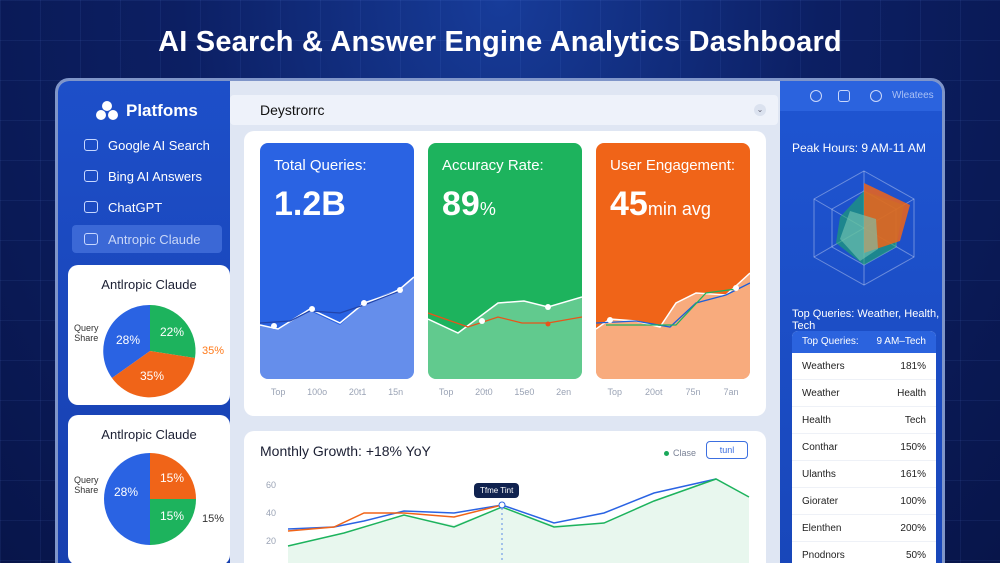  Describe the element at coordinates (155, 176) in the screenshot. I see `sidebar-item-label: Bing AI Answers` at that location.